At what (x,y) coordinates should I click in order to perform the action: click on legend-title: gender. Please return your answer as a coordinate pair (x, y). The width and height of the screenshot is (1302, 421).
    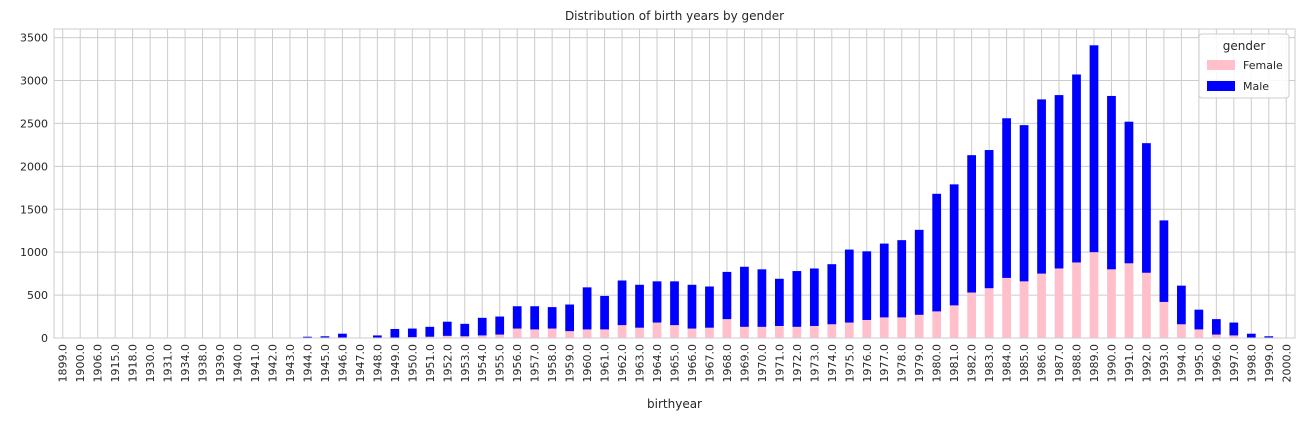
    Looking at the image, I should click on (1244, 46).